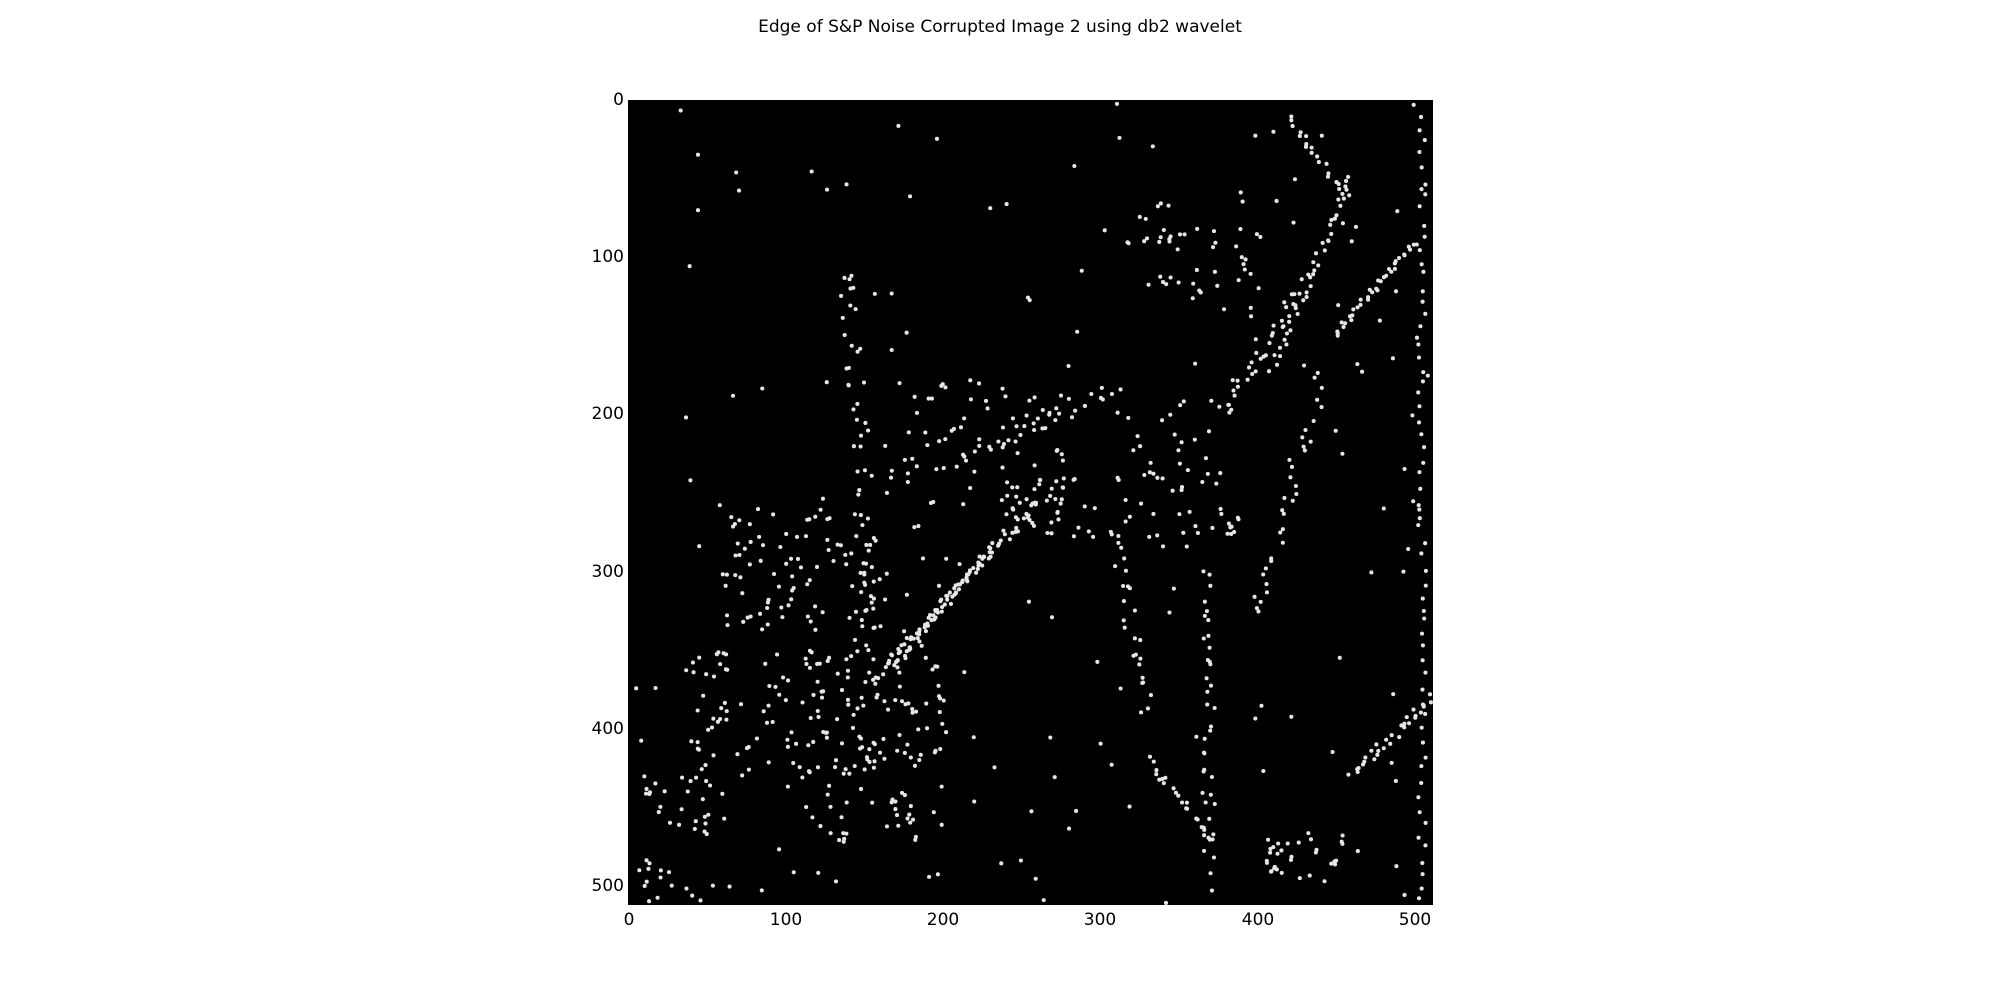 This screenshot has width=2000, height=1000. I want to click on y-tick-label-200: 200, so click(607, 414).